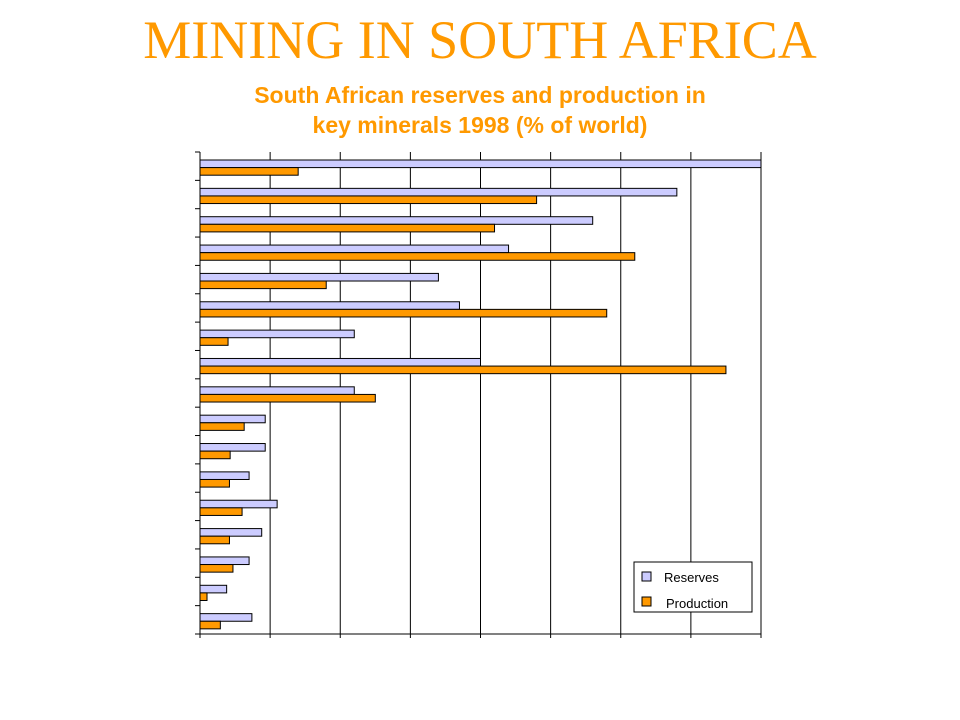  Describe the element at coordinates (691, 577) in the screenshot. I see `legend-label-reserves: Reserves` at that location.